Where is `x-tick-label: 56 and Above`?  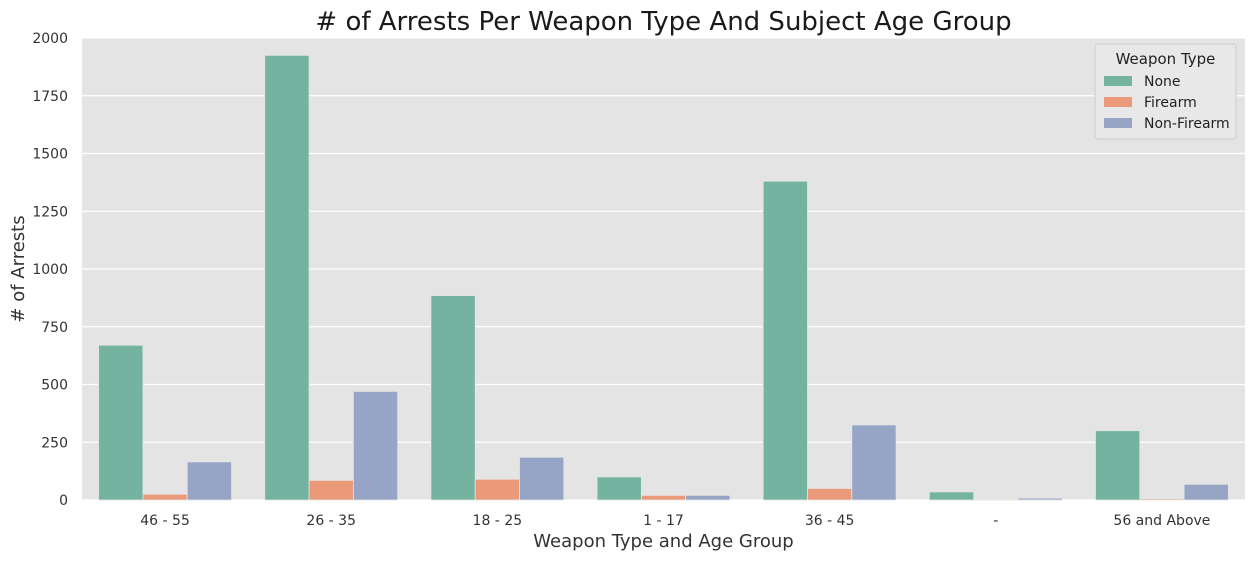 x-tick-label: 56 and Above is located at coordinates (1161, 521).